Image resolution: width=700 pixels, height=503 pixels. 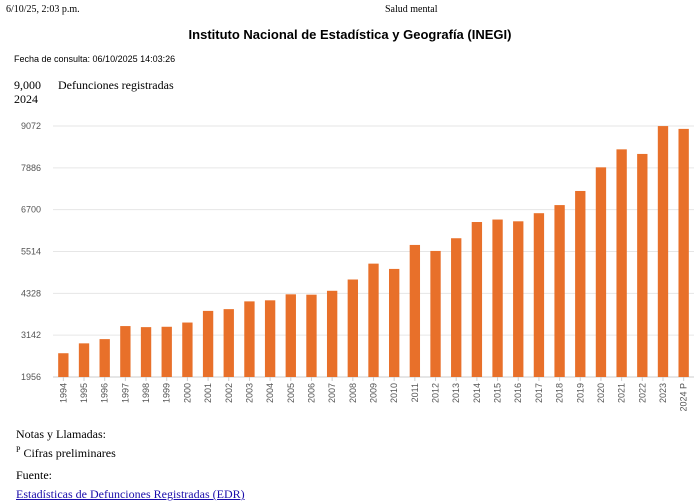 I want to click on y-tick-label: 6700, so click(x=31, y=210).